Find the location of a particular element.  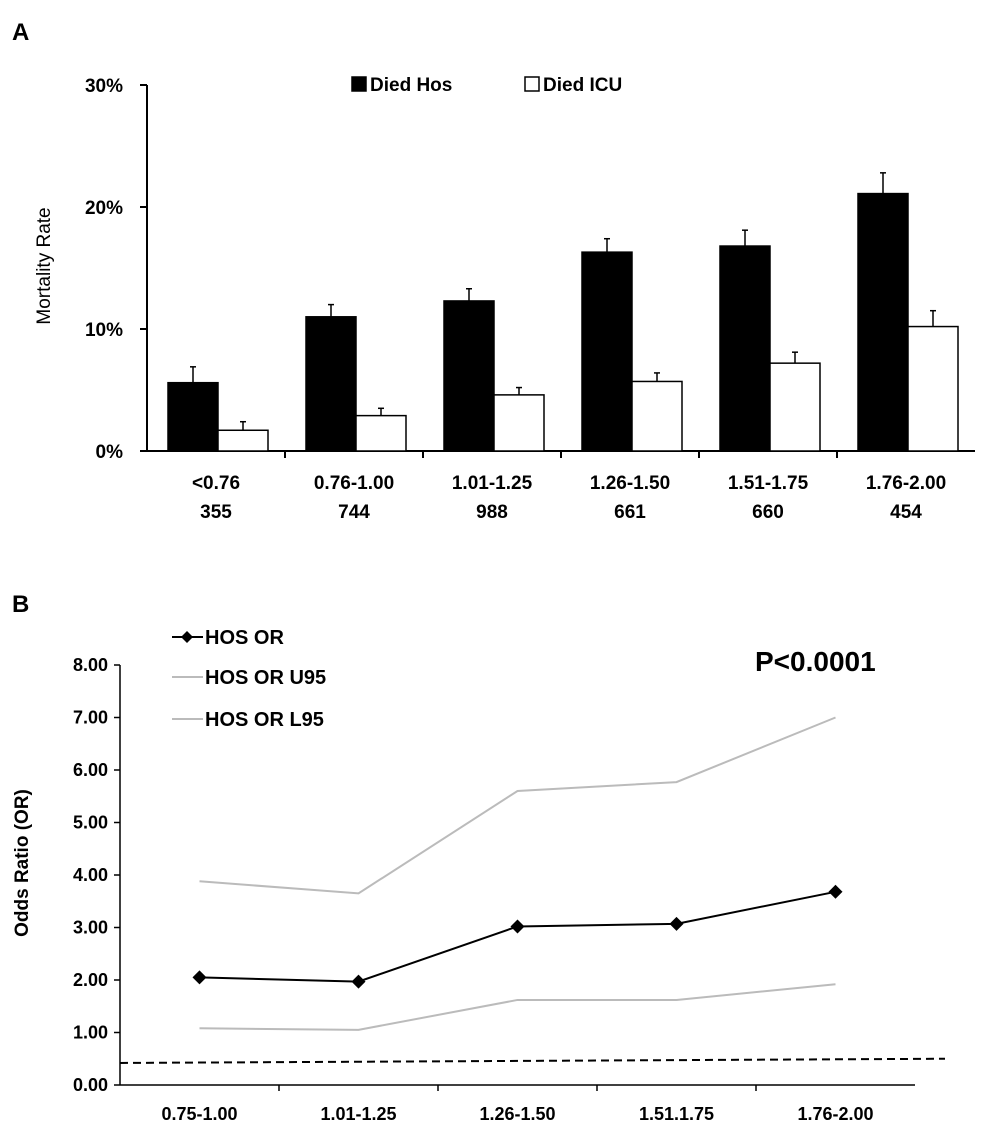

x-category-label: 1.51.1.75 is located at coordinates (676, 1114).